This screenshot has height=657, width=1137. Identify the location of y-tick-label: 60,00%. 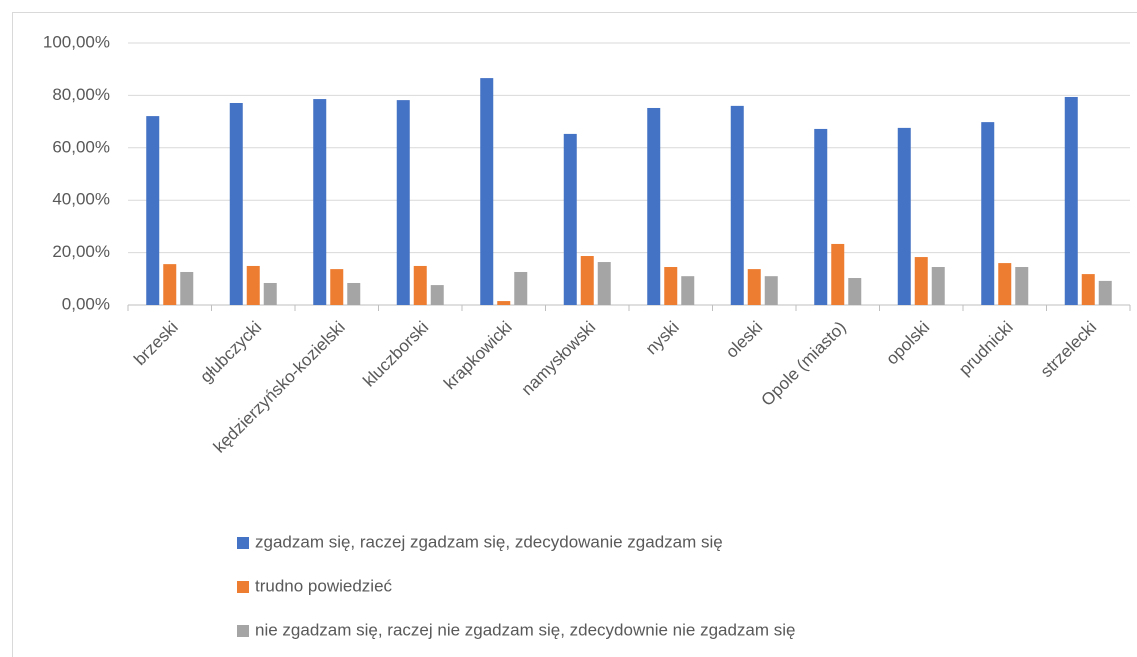
(81, 146).